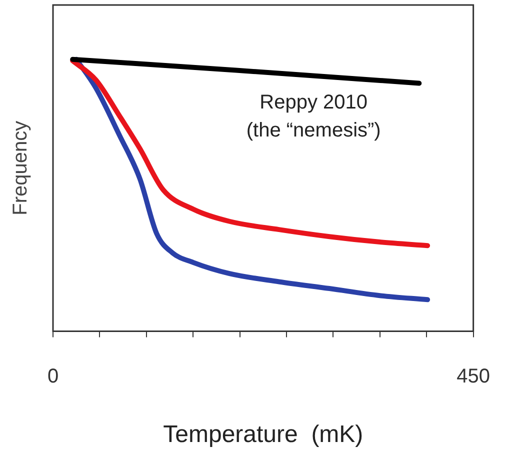 The height and width of the screenshot is (459, 518). What do you see at coordinates (313, 130) in the screenshot?
I see `annotation: (the “nemesis”)` at bounding box center [313, 130].